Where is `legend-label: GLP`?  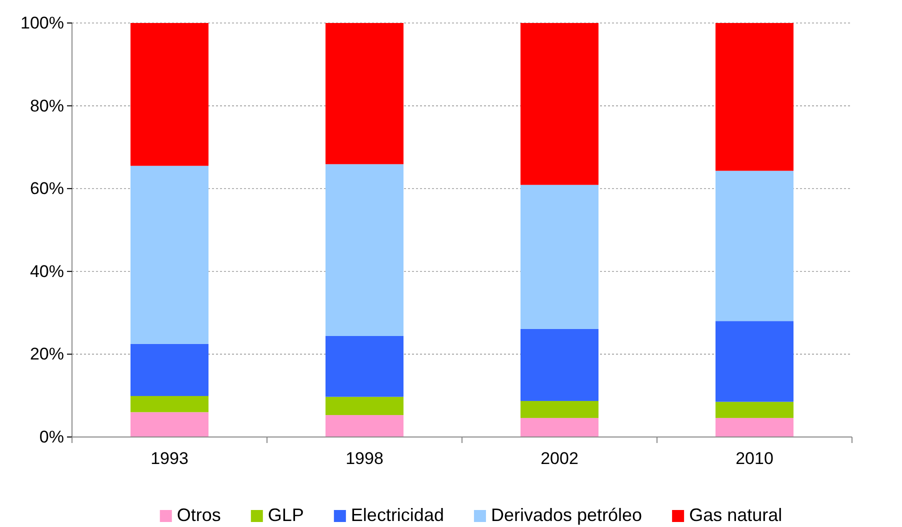 legend-label: GLP is located at coordinates (286, 515).